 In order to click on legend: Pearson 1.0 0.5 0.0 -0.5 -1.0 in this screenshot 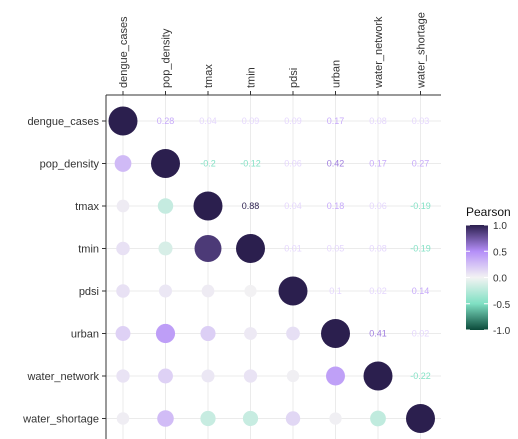, I will do `click(488, 271)`.